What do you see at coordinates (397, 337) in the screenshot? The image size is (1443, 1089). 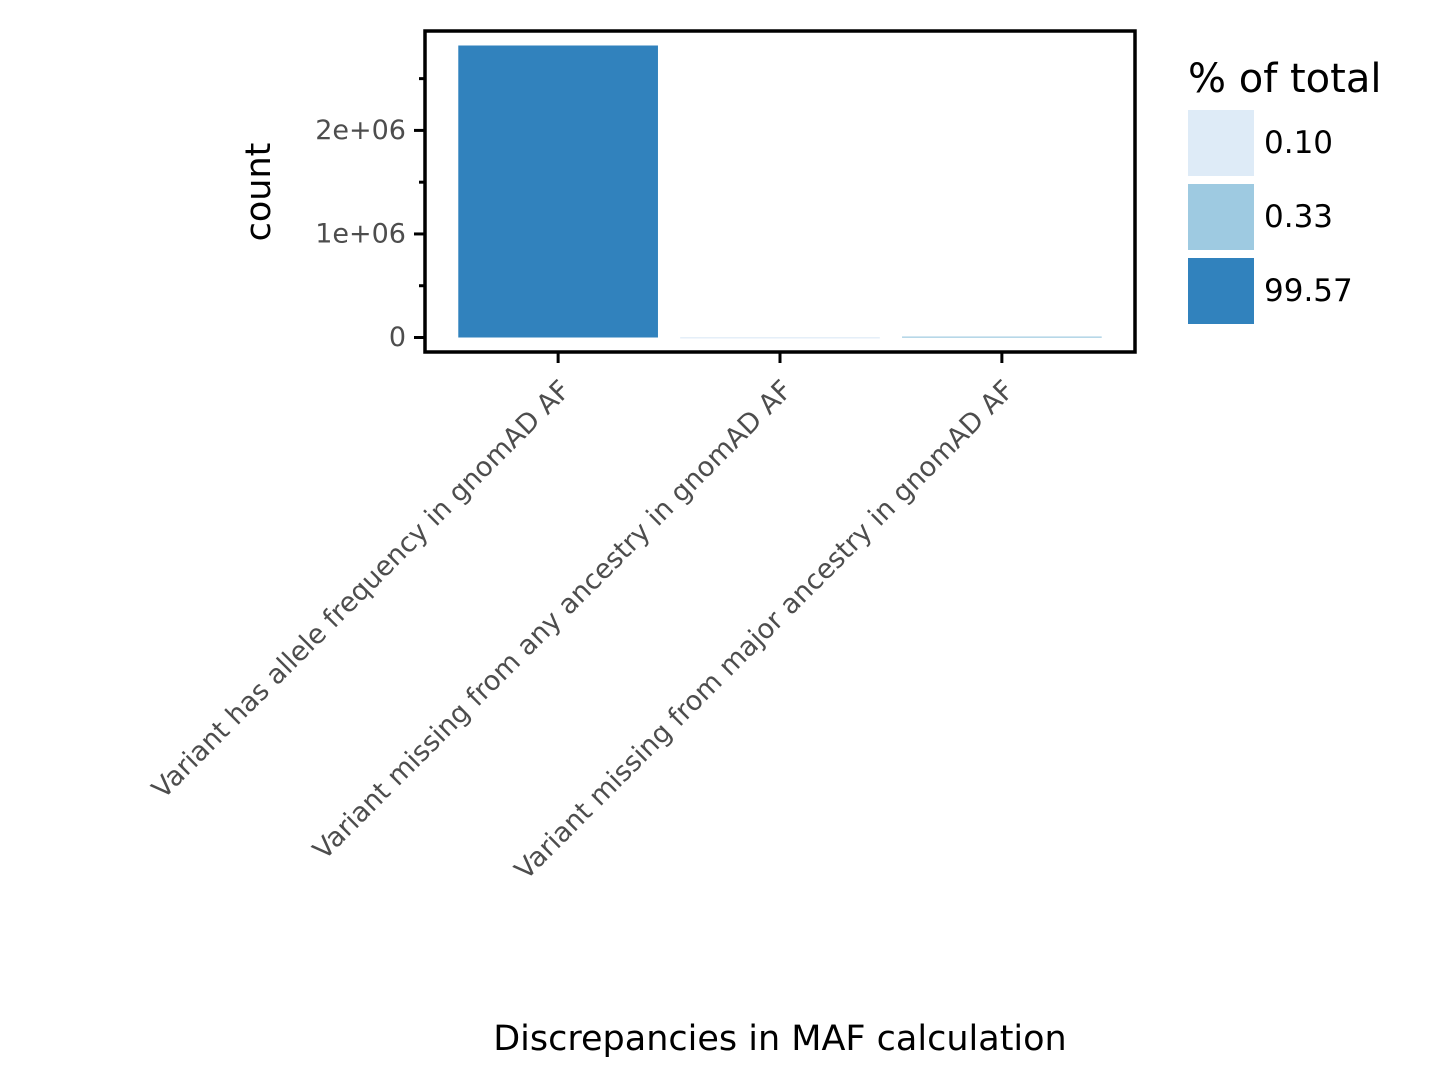 I see `y-tick-label-1: 0` at bounding box center [397, 337].